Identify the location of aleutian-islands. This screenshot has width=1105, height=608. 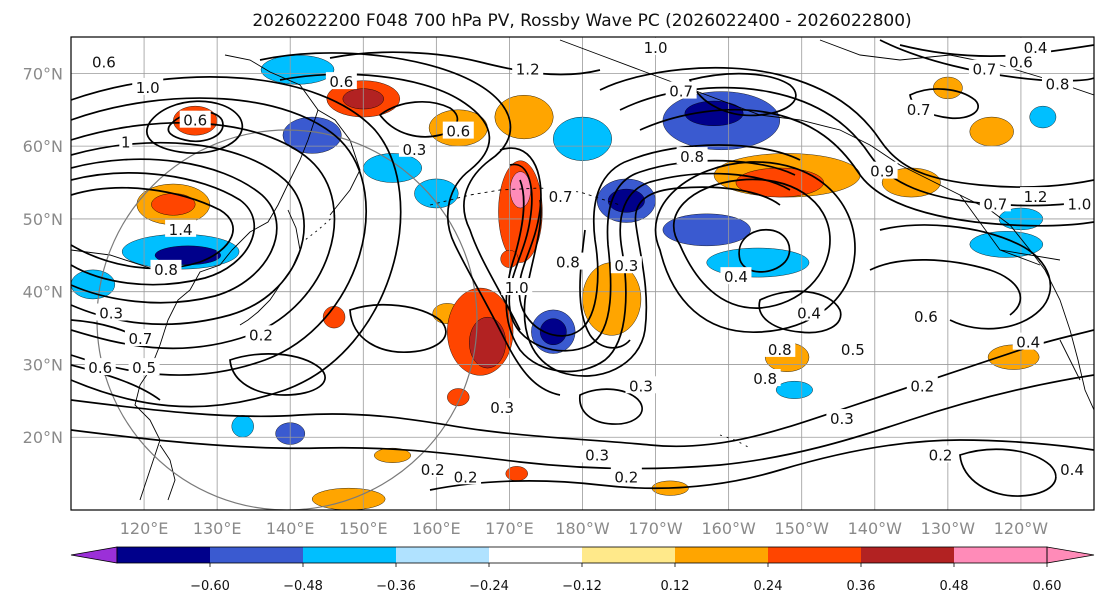
(525, 196).